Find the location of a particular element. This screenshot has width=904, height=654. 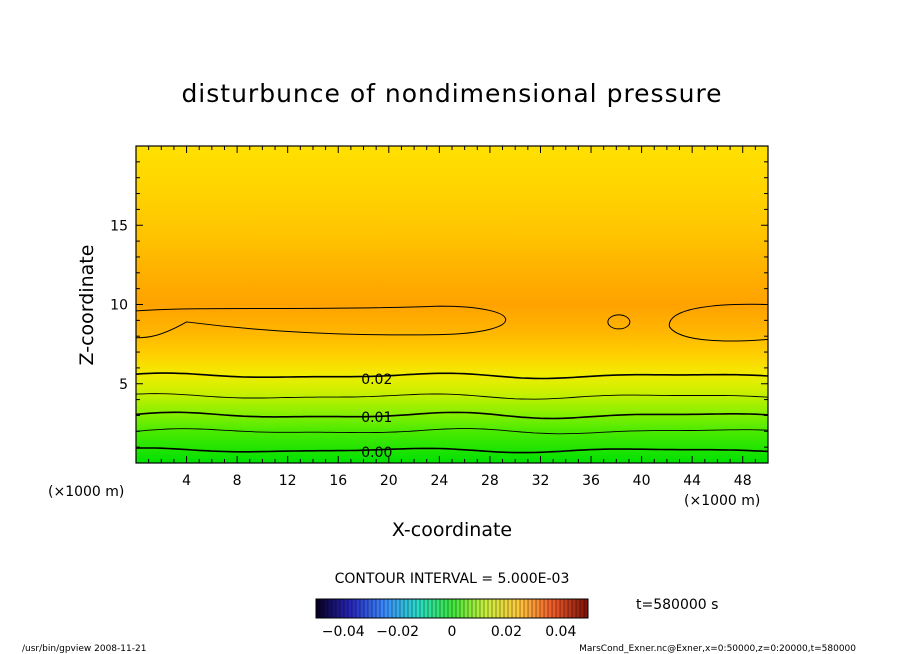

chart-title: disturbunce of nondimensional pressure is located at coordinates (451, 93).